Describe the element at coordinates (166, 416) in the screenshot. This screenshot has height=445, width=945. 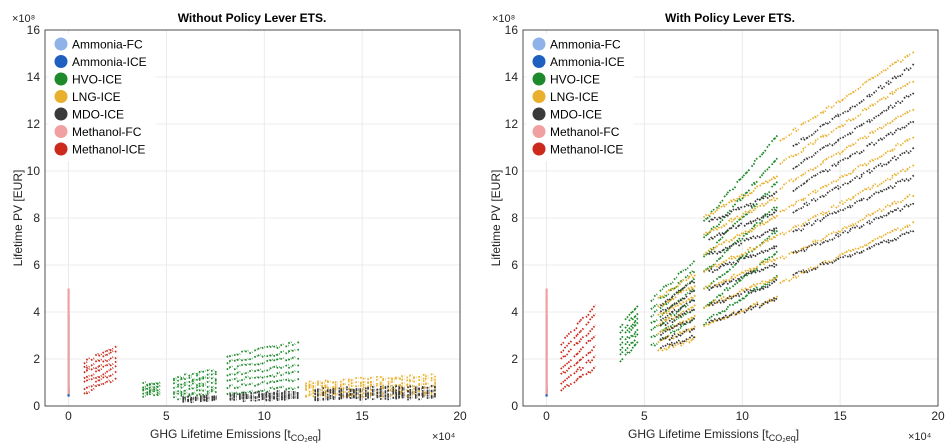
I see `x-tick-label: 5` at that location.